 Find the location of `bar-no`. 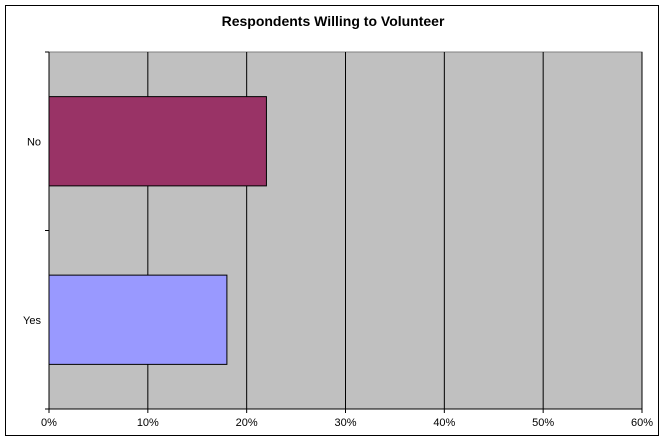

bar-no is located at coordinates (157, 141).